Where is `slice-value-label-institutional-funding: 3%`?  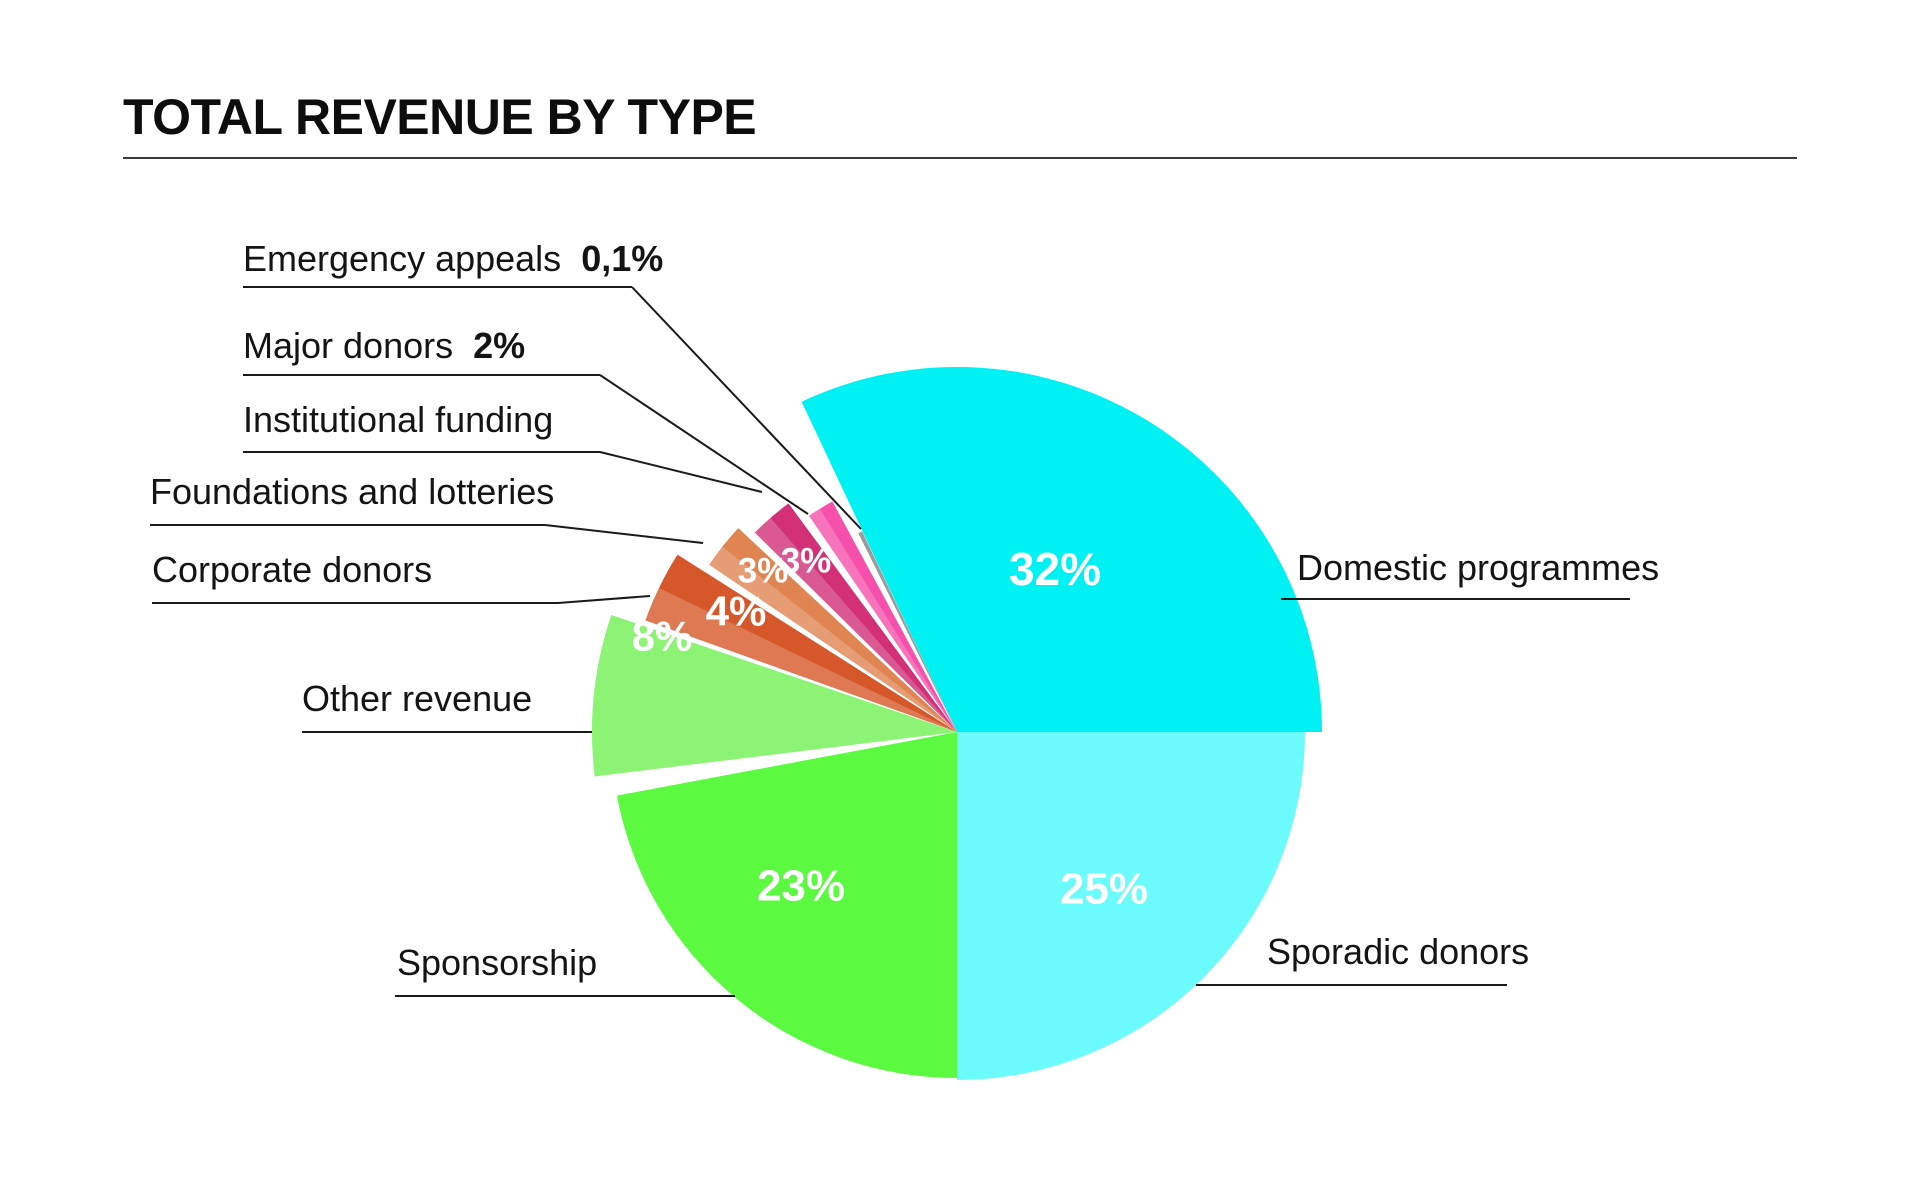 slice-value-label-institutional-funding: 3% is located at coordinates (806, 561).